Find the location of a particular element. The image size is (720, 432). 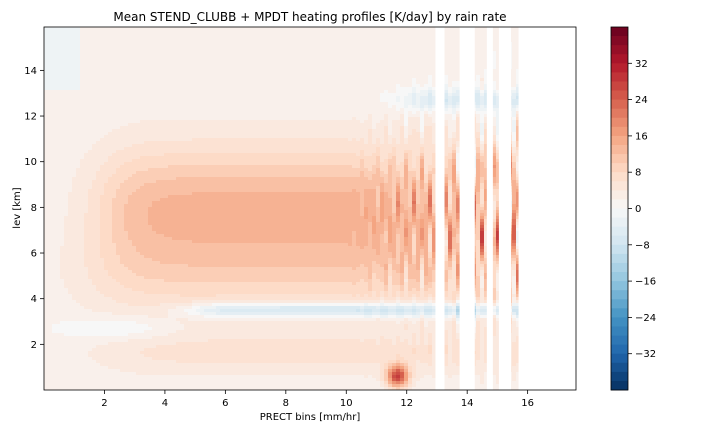

y-tick-label: 6 is located at coordinates (34, 254).